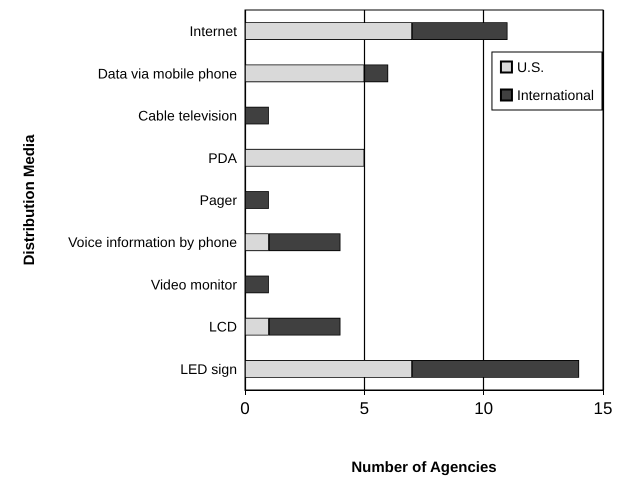 Image resolution: width=620 pixels, height=480 pixels. Describe the element at coordinates (555, 95) in the screenshot. I see `legend-label: International` at that location.